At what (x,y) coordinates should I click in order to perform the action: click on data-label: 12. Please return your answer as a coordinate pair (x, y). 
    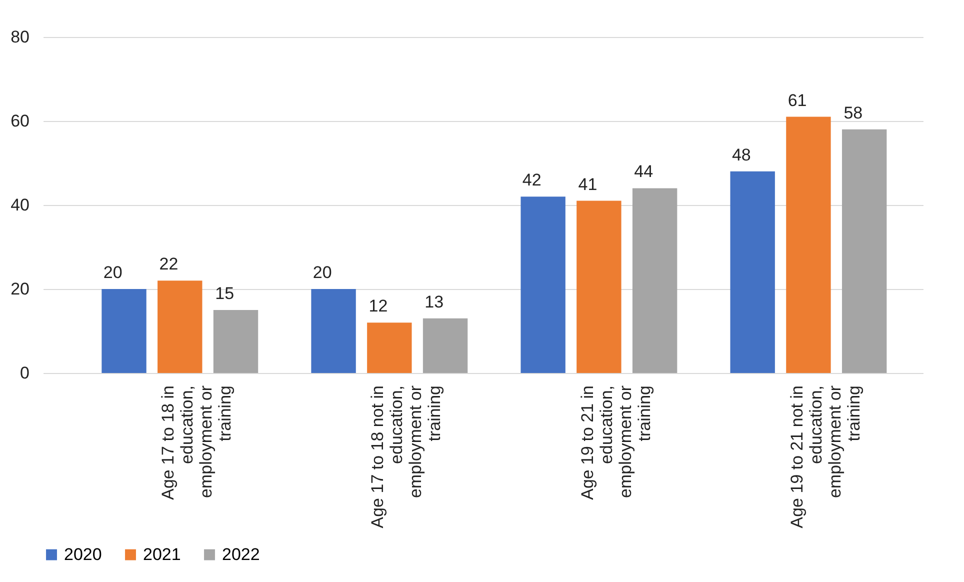
    Looking at the image, I should click on (378, 306).